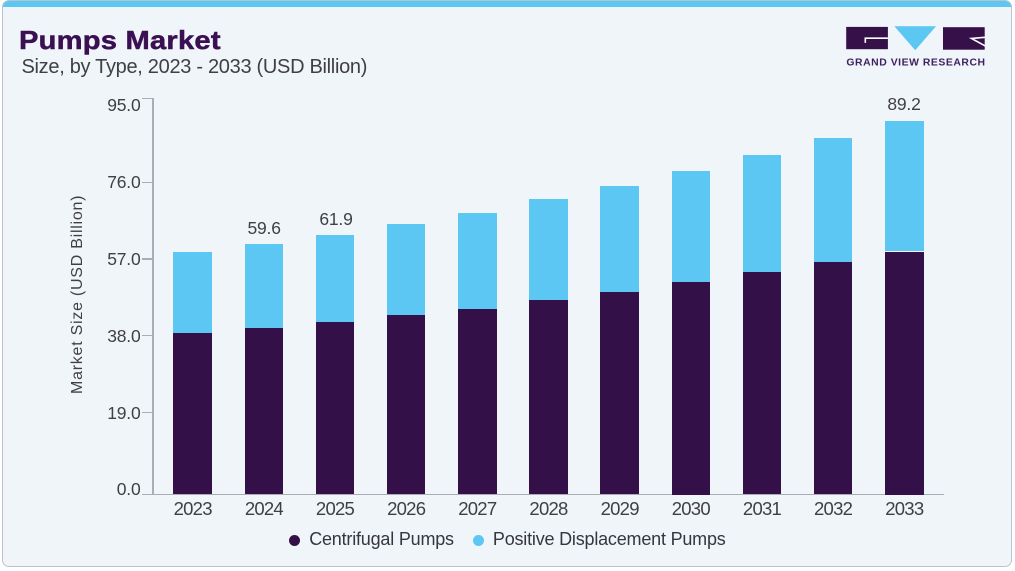  I want to click on svg-text: GRAND VIEW RESEARCH, so click(915, 63).